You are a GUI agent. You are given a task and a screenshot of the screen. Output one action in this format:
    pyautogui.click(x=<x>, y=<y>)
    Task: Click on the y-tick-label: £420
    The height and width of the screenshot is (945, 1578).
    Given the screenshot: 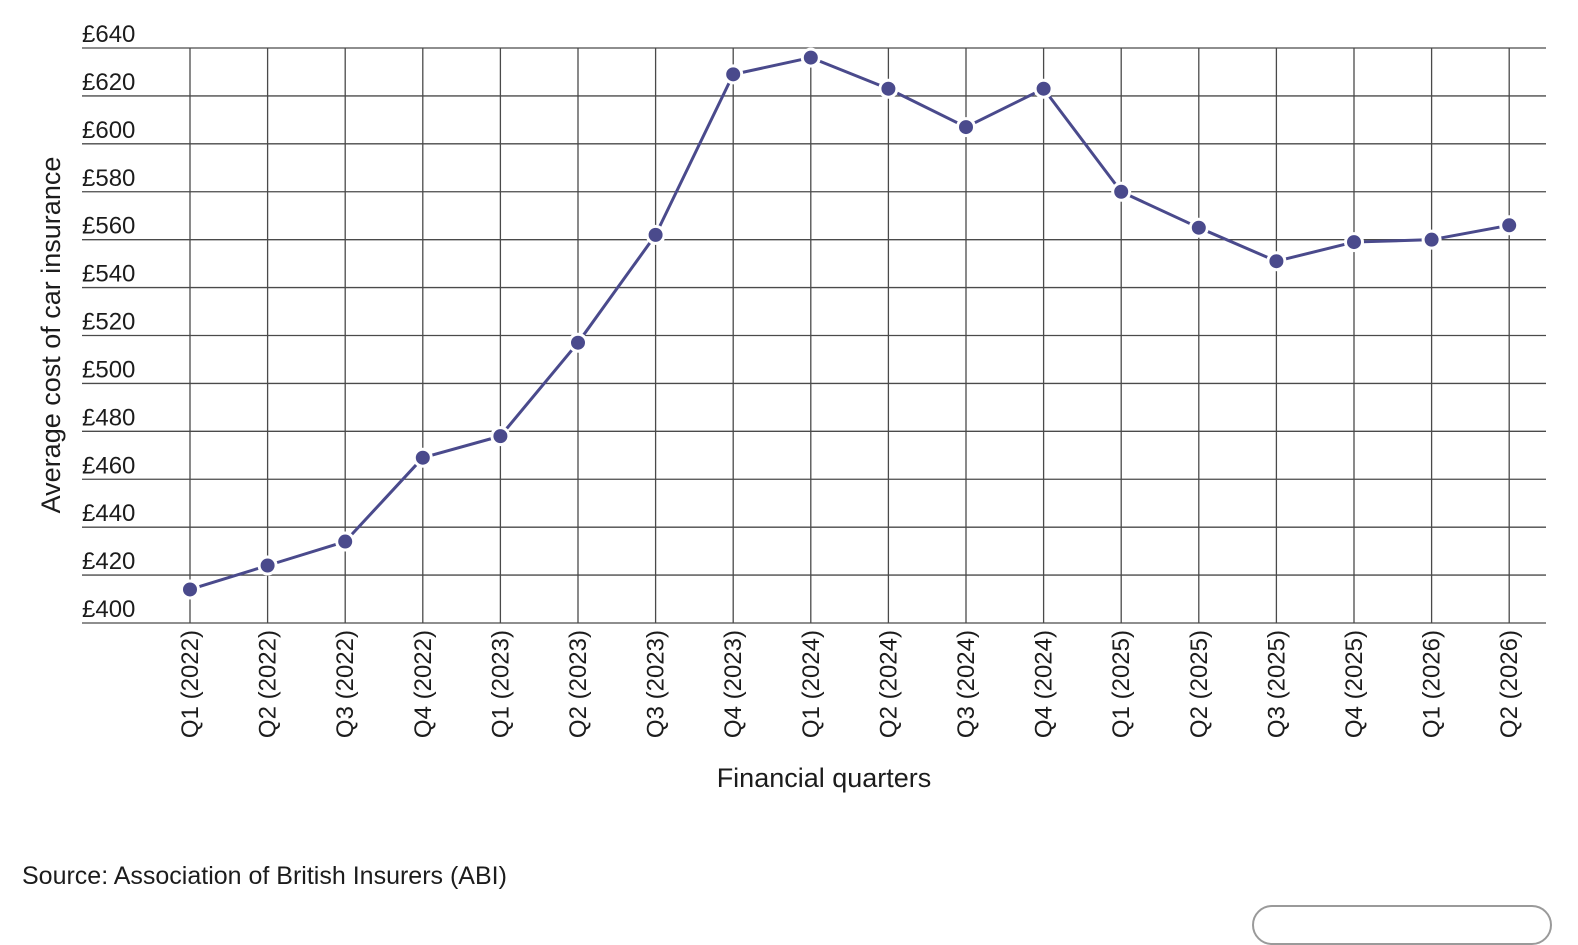 What is the action you would take?
    pyautogui.click(x=108, y=561)
    